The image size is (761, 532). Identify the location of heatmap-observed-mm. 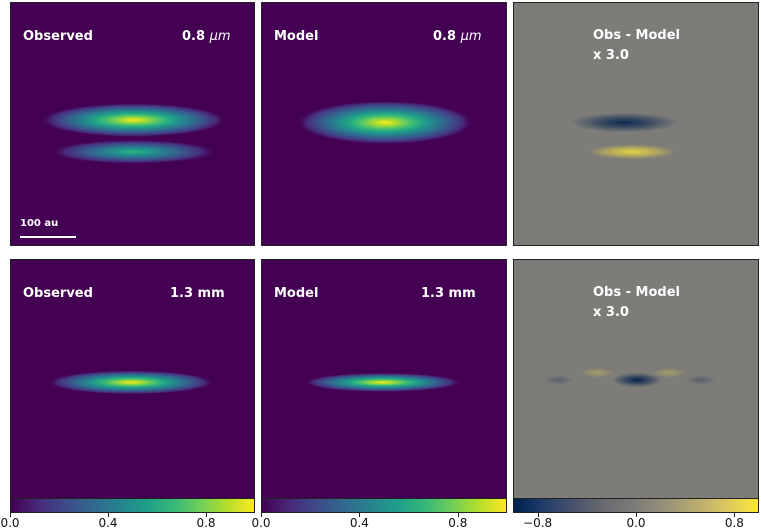
(132, 379).